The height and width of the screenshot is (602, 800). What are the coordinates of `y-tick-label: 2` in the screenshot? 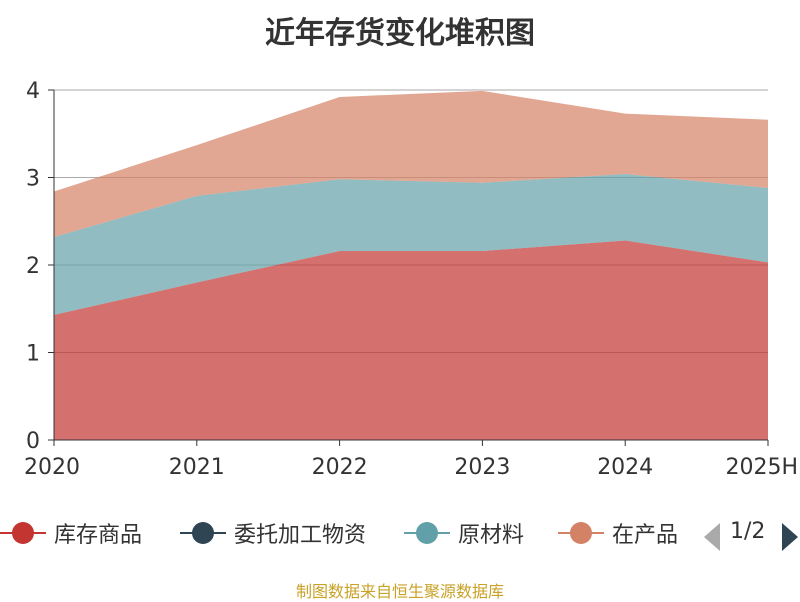 It's located at (33, 266).